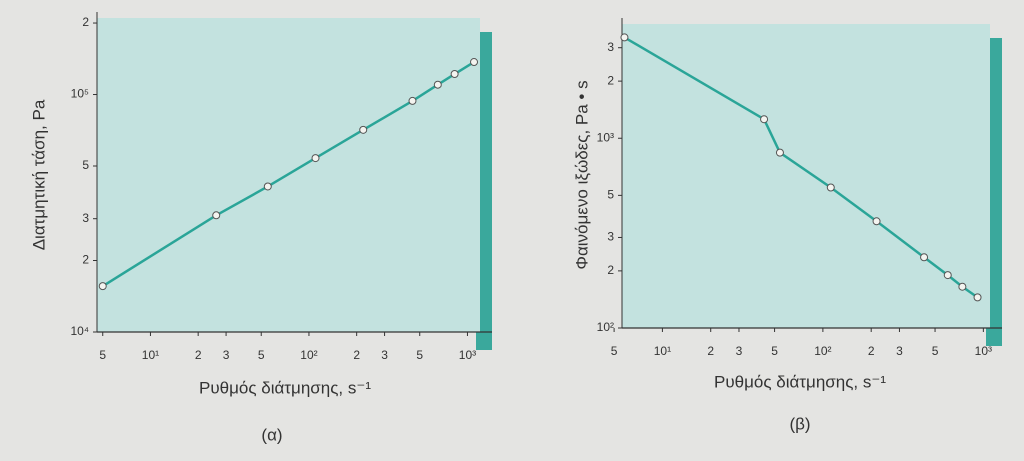 The height and width of the screenshot is (461, 1024). What do you see at coordinates (581, 174) in the screenshot?
I see `y-axis-label: Φαινόμενο ιξώδες, Pa • s` at bounding box center [581, 174].